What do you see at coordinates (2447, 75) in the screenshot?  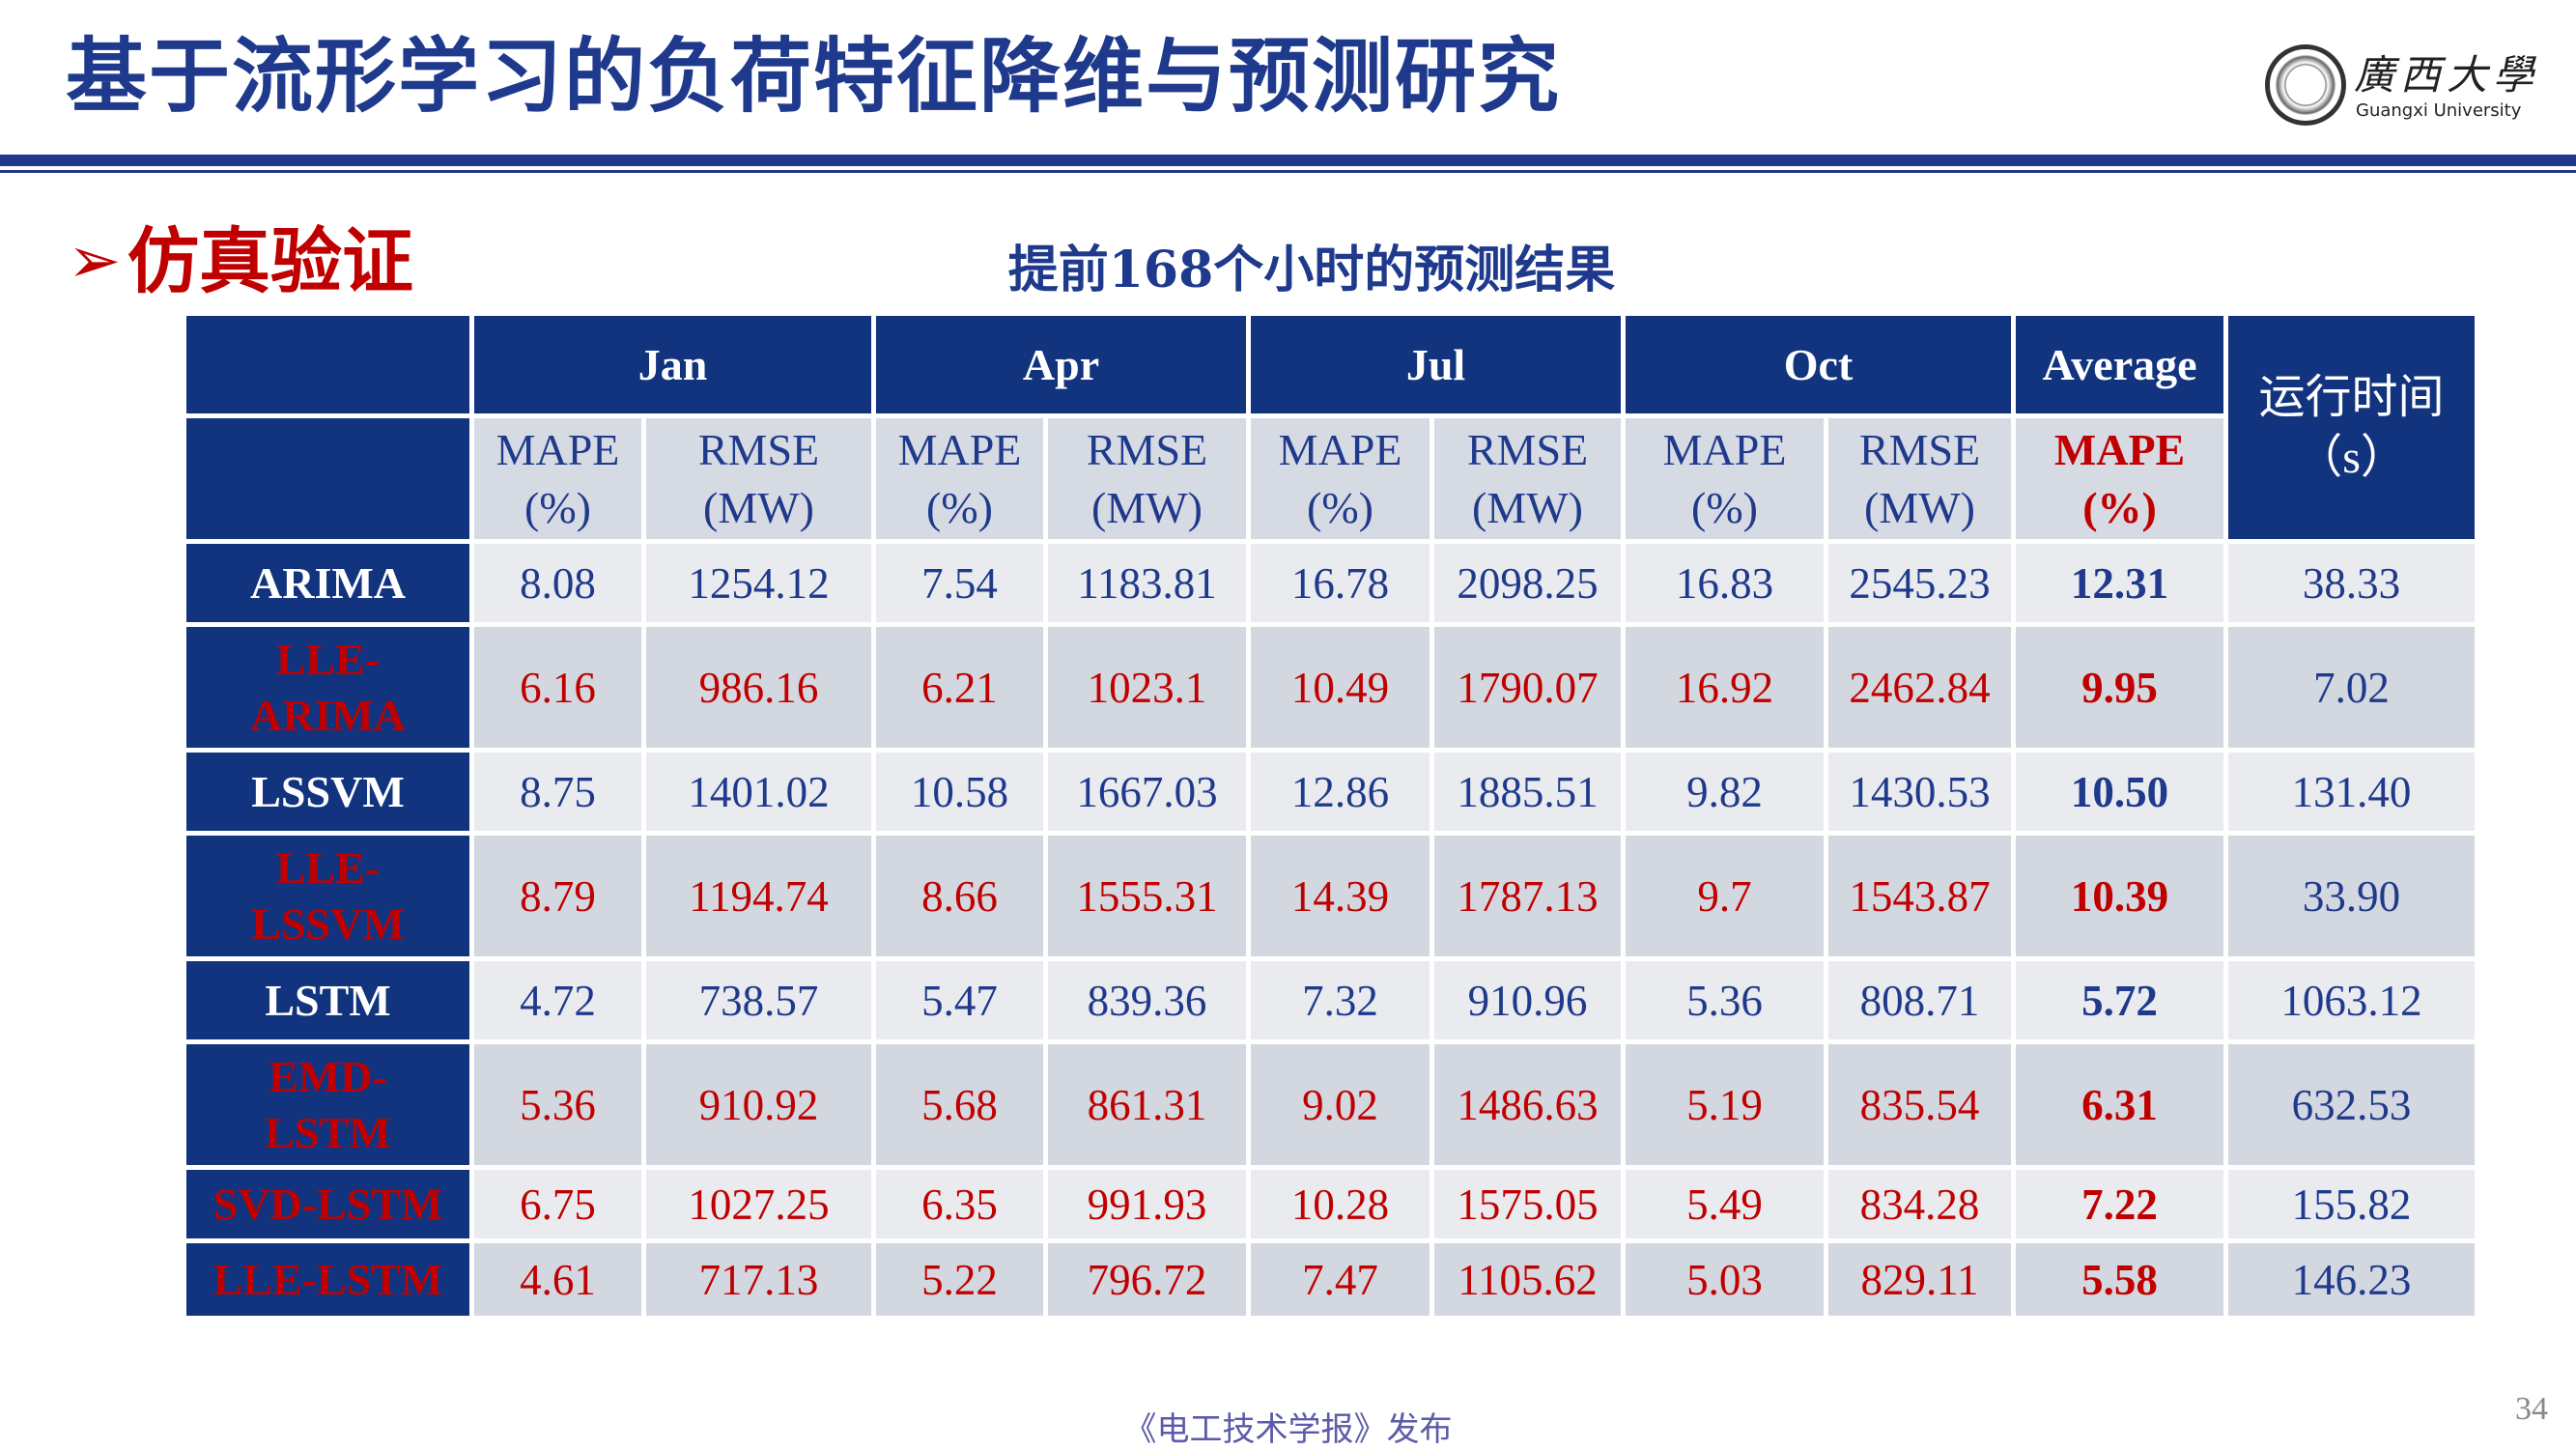 I see `logo-chinese-name: 廣西大學` at bounding box center [2447, 75].